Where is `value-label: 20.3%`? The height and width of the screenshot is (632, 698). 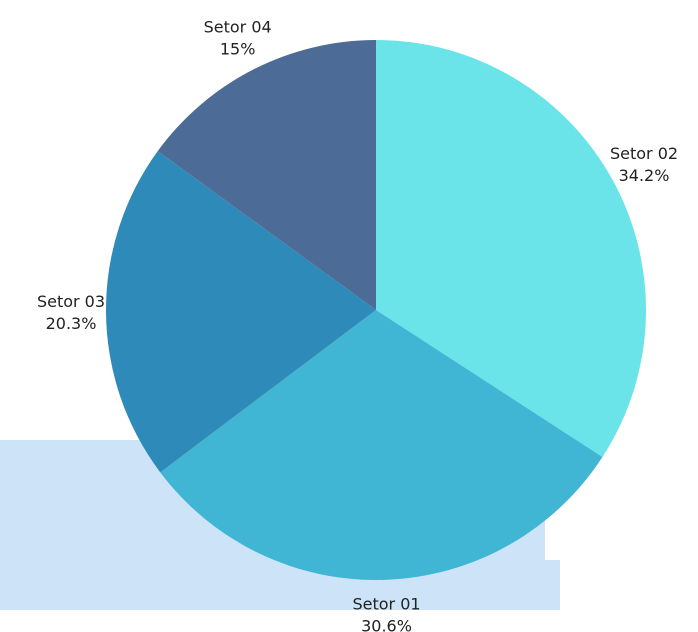
value-label: 20.3% is located at coordinates (71, 323).